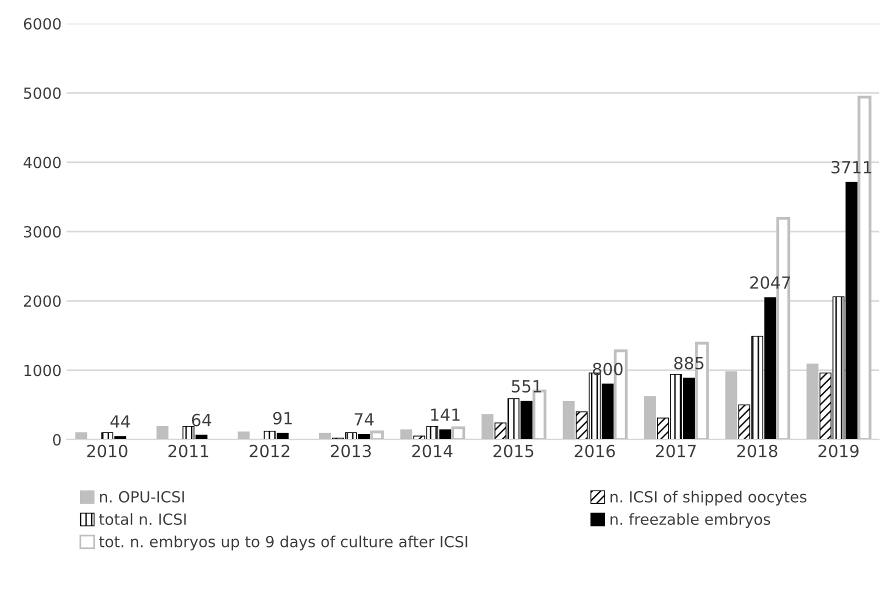  What do you see at coordinates (57, 440) in the screenshot?
I see `y-tick-label: 0` at bounding box center [57, 440].